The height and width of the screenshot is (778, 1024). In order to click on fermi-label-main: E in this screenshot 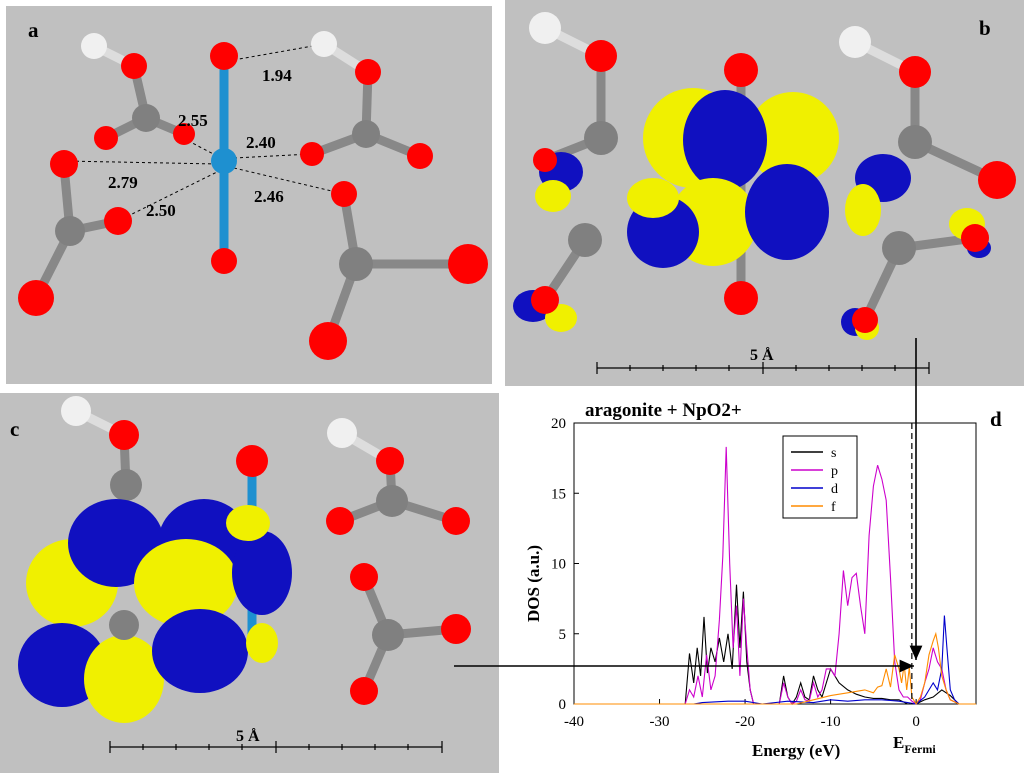, I will do `click(898, 742)`.